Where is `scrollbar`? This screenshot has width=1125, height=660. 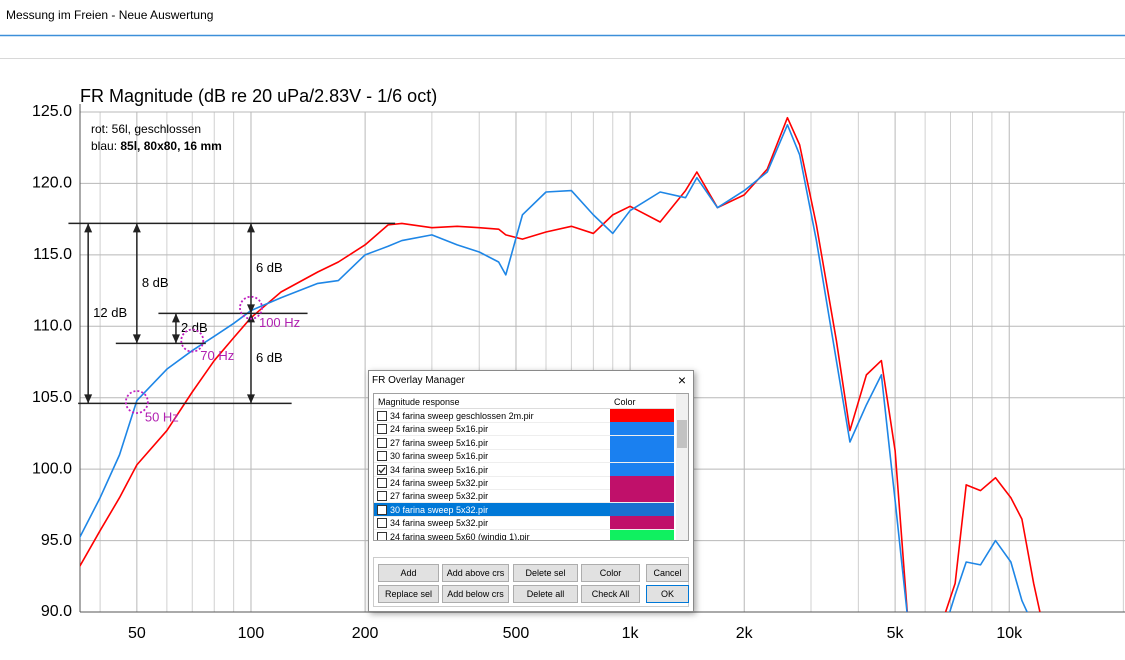 scrollbar is located at coordinates (682, 467).